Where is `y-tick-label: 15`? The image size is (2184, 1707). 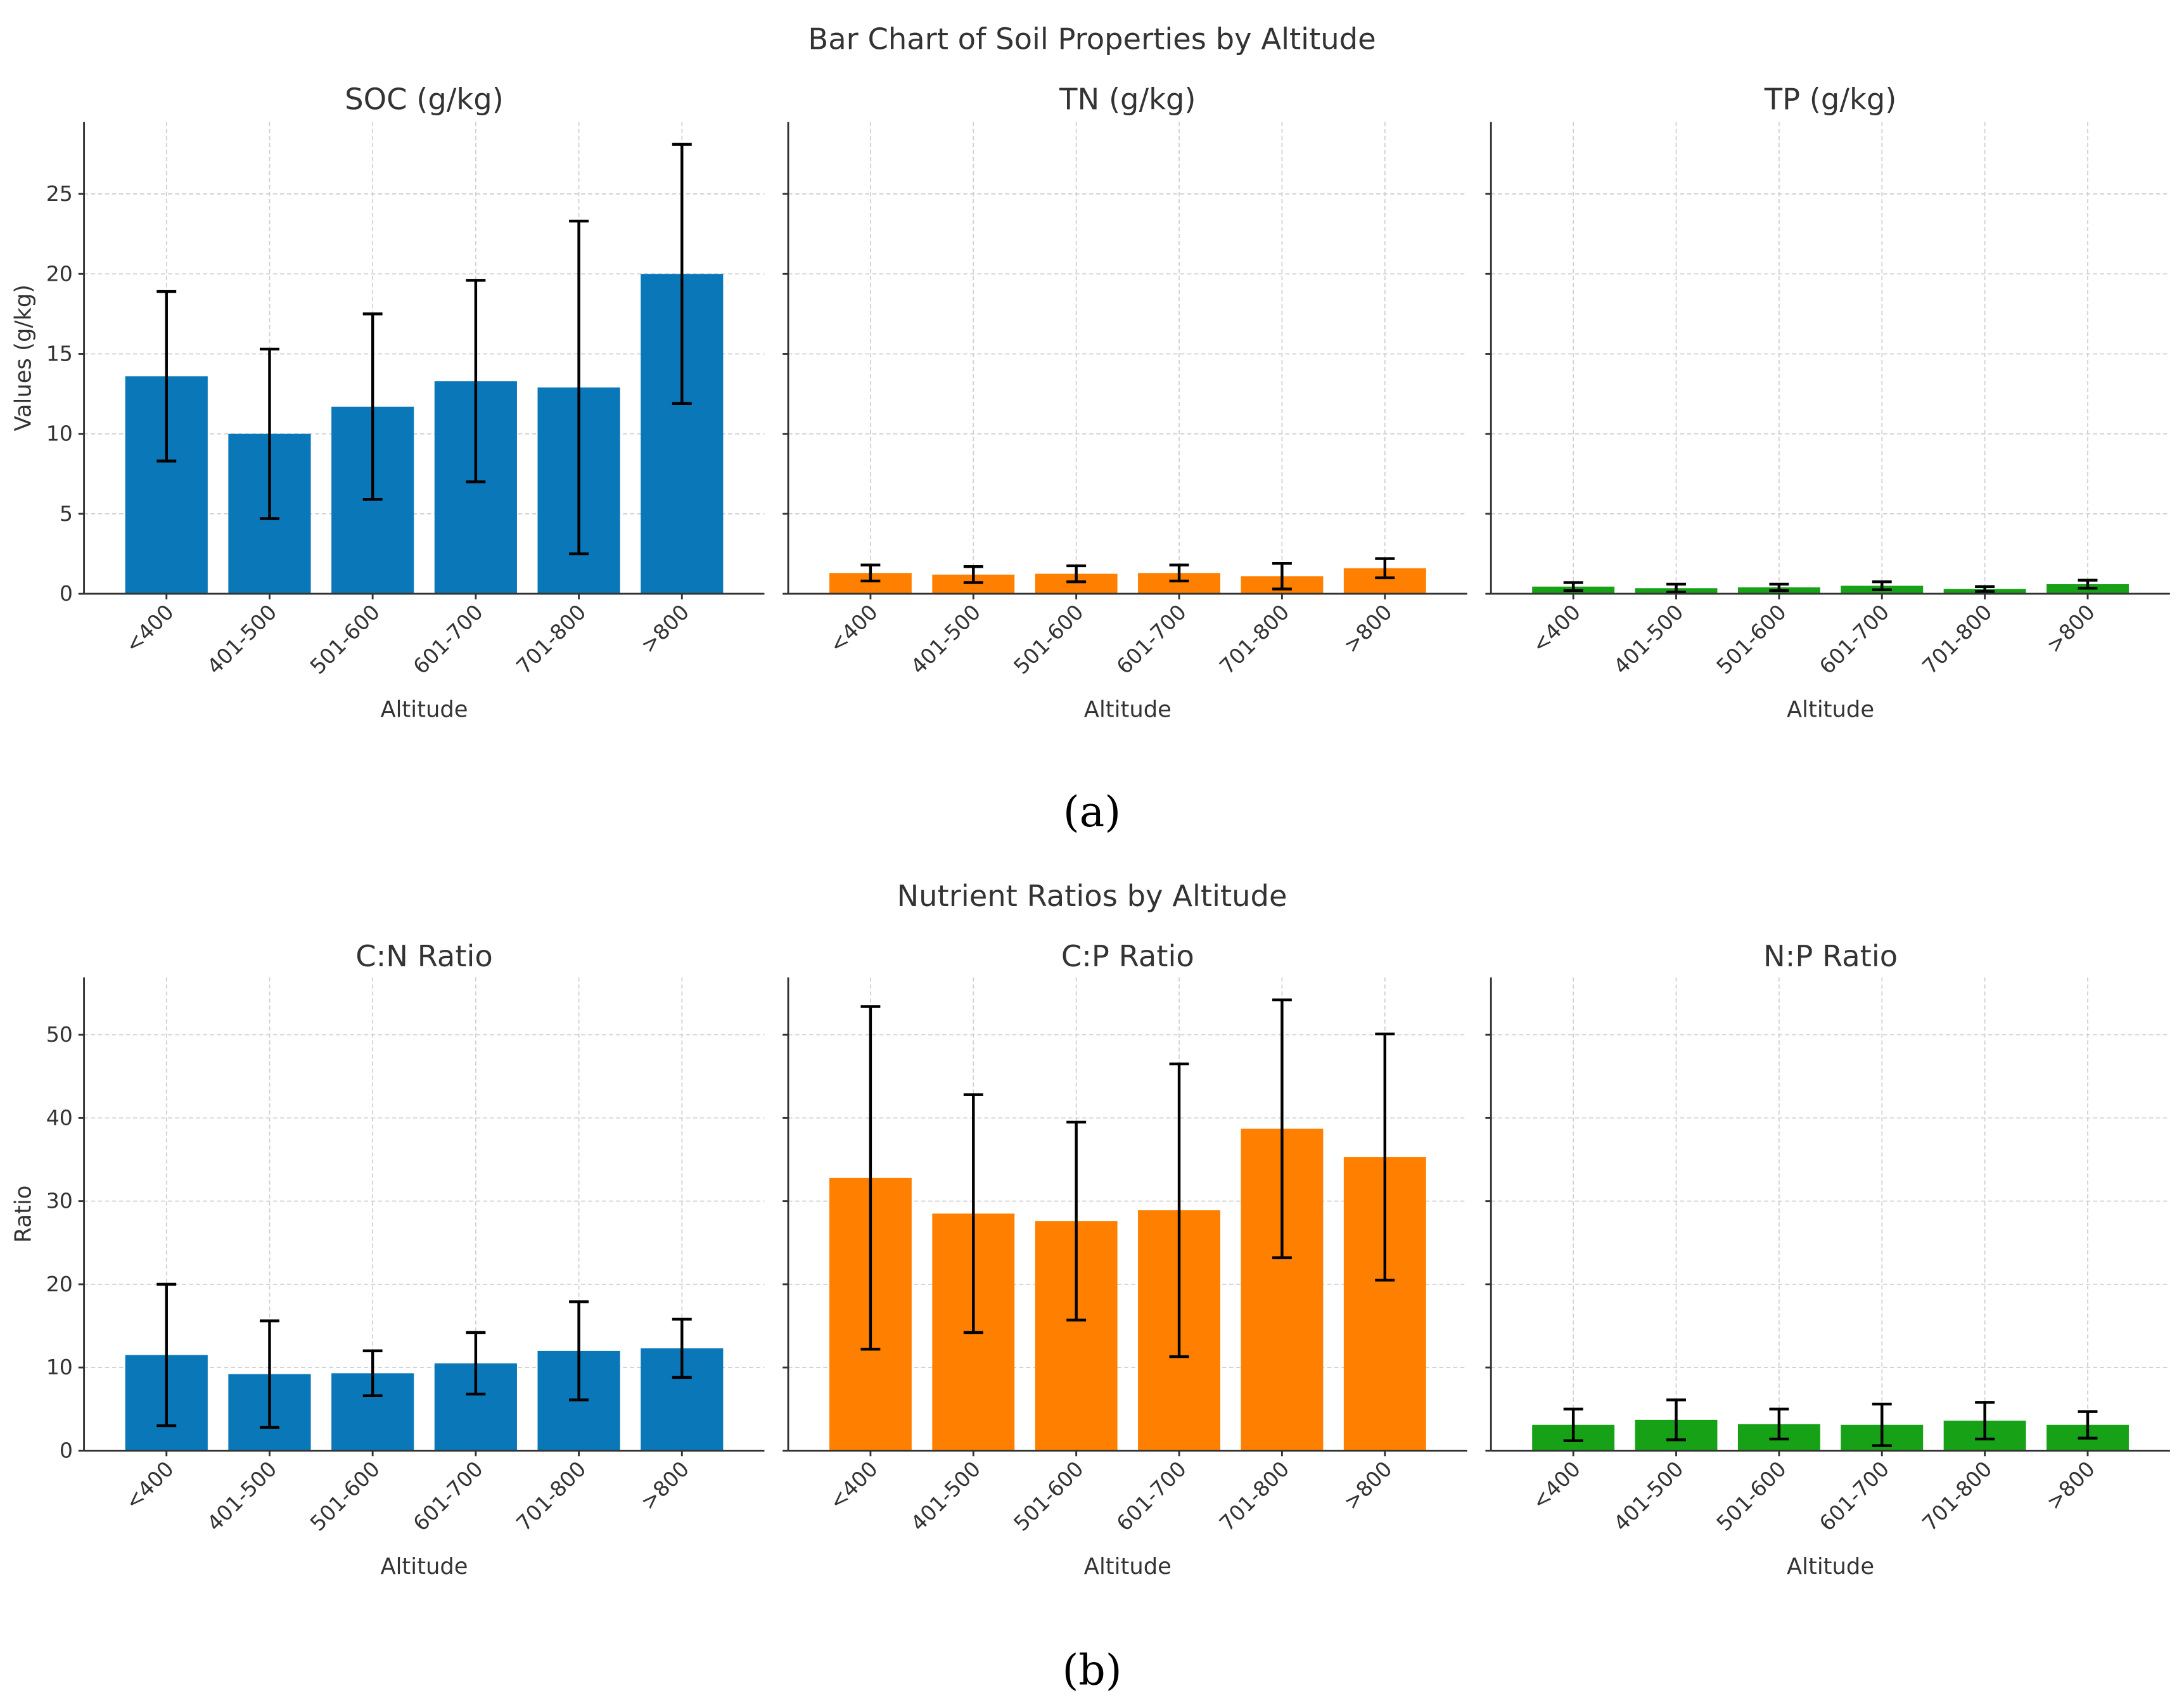
y-tick-label: 15 is located at coordinates (59, 354).